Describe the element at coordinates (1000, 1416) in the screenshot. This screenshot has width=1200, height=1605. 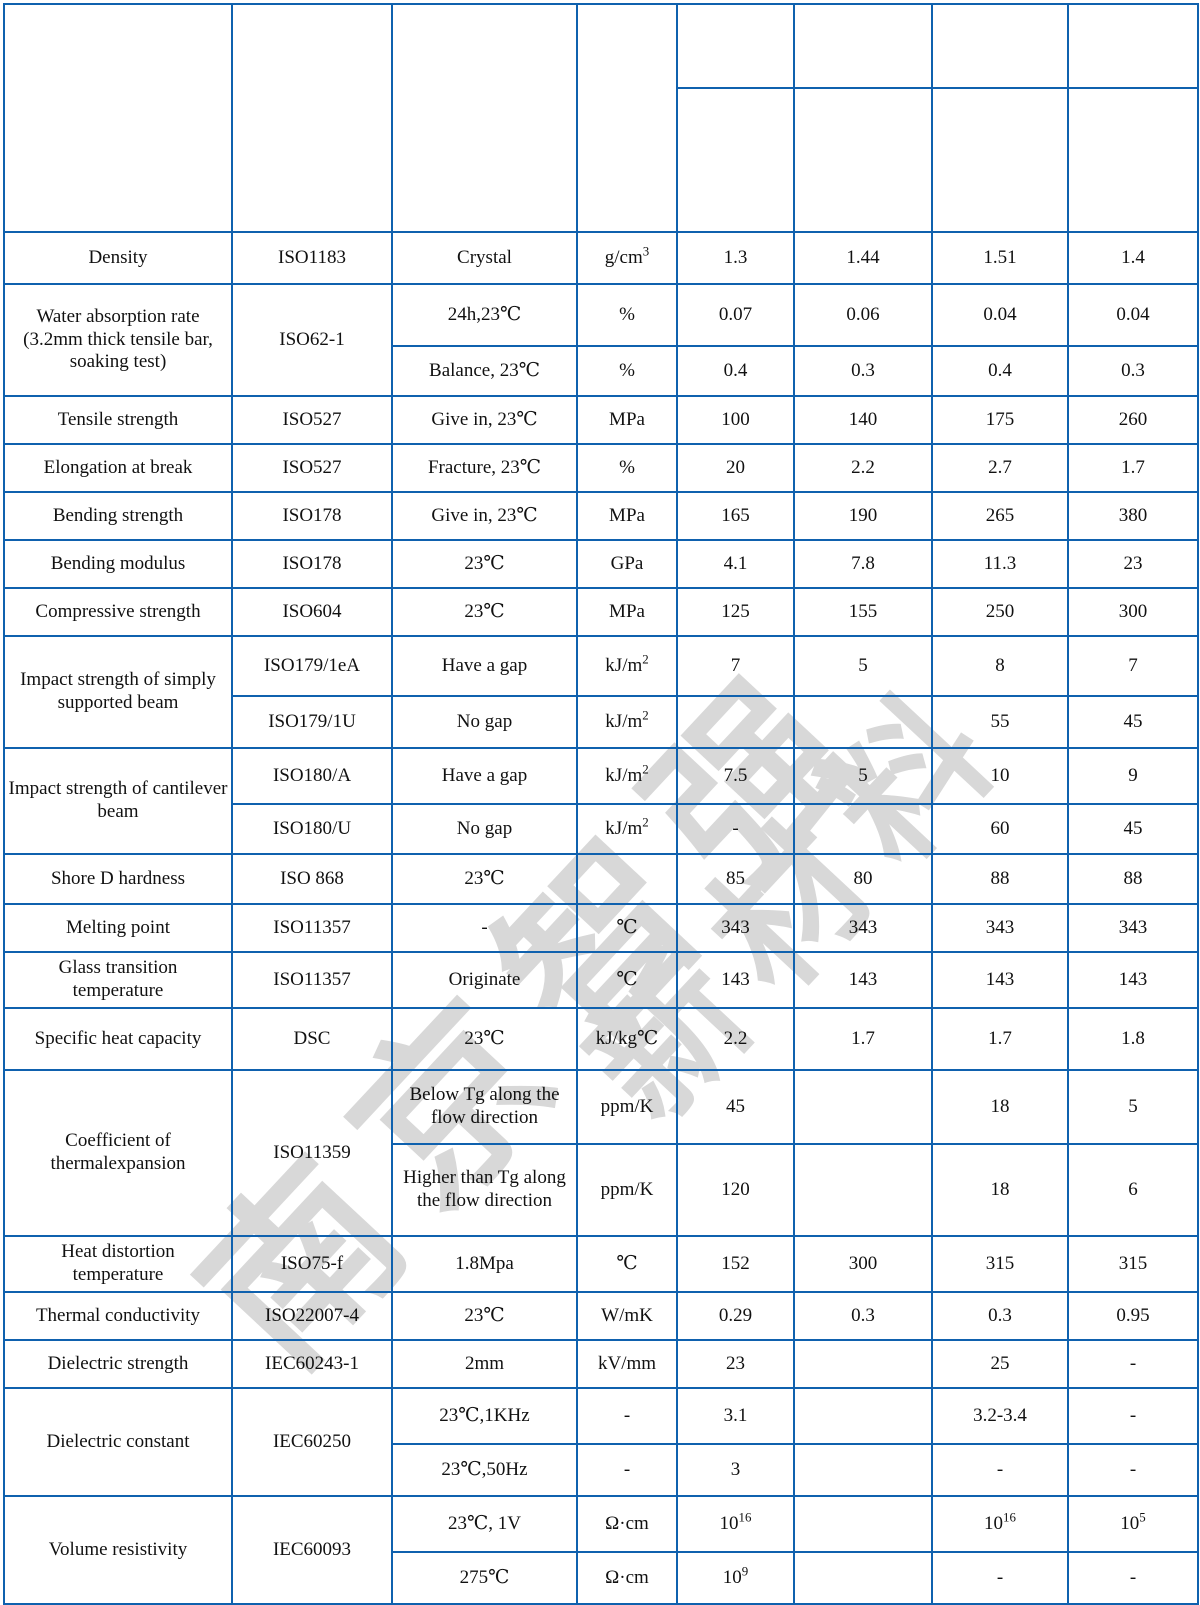
I see `cell-value: 3.2-3.4` at that location.